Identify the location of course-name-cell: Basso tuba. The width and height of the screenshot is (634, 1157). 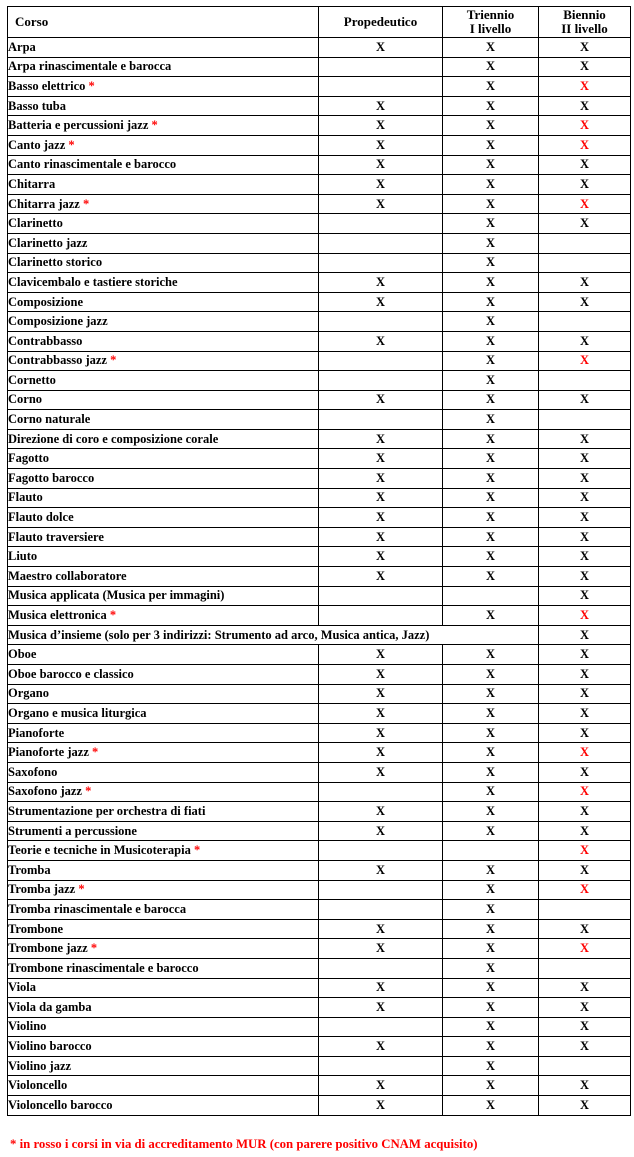
(163, 106).